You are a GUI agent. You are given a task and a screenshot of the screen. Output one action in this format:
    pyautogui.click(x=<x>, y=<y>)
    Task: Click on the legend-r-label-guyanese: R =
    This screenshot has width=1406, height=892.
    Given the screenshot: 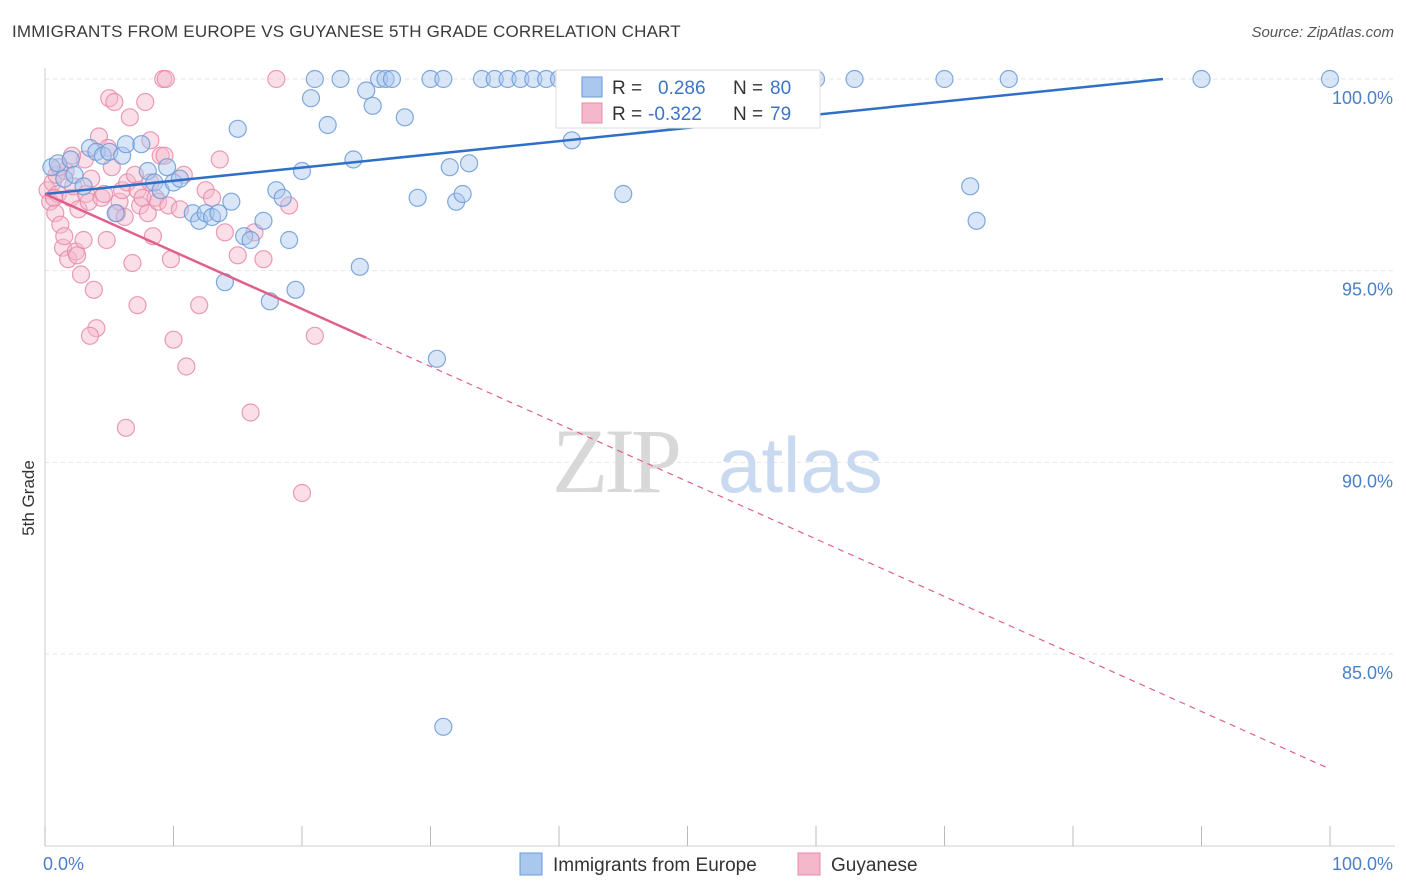 What is the action you would take?
    pyautogui.click(x=627, y=114)
    